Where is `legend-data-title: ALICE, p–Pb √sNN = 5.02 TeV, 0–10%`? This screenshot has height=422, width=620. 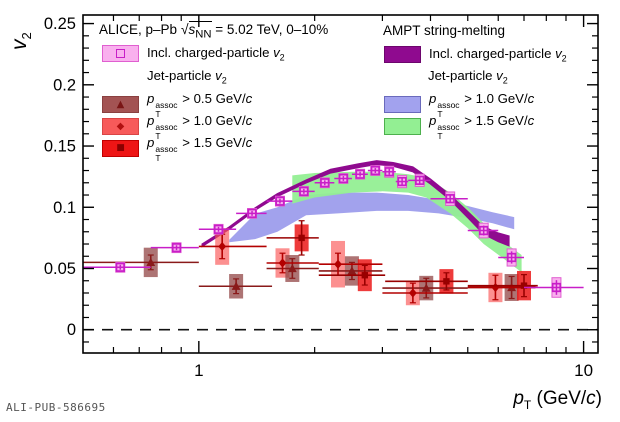
legend-data-title: ALICE, p–Pb √sNN = 5.02 TeV, 0–10% is located at coordinates (214, 31).